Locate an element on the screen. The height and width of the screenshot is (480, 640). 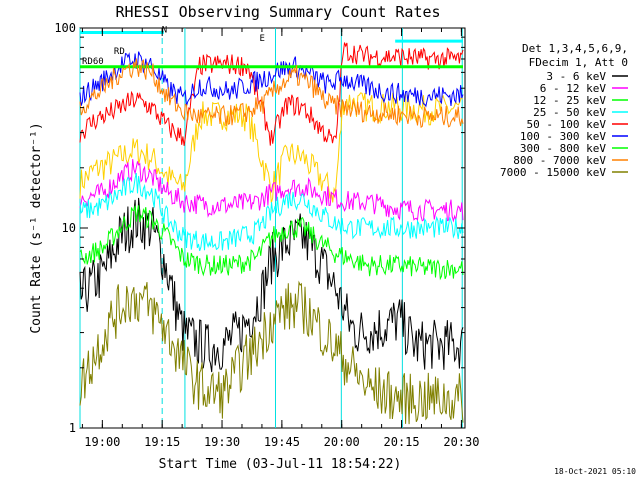
series-line-800-7000-kev is located at coordinates (271, 93).